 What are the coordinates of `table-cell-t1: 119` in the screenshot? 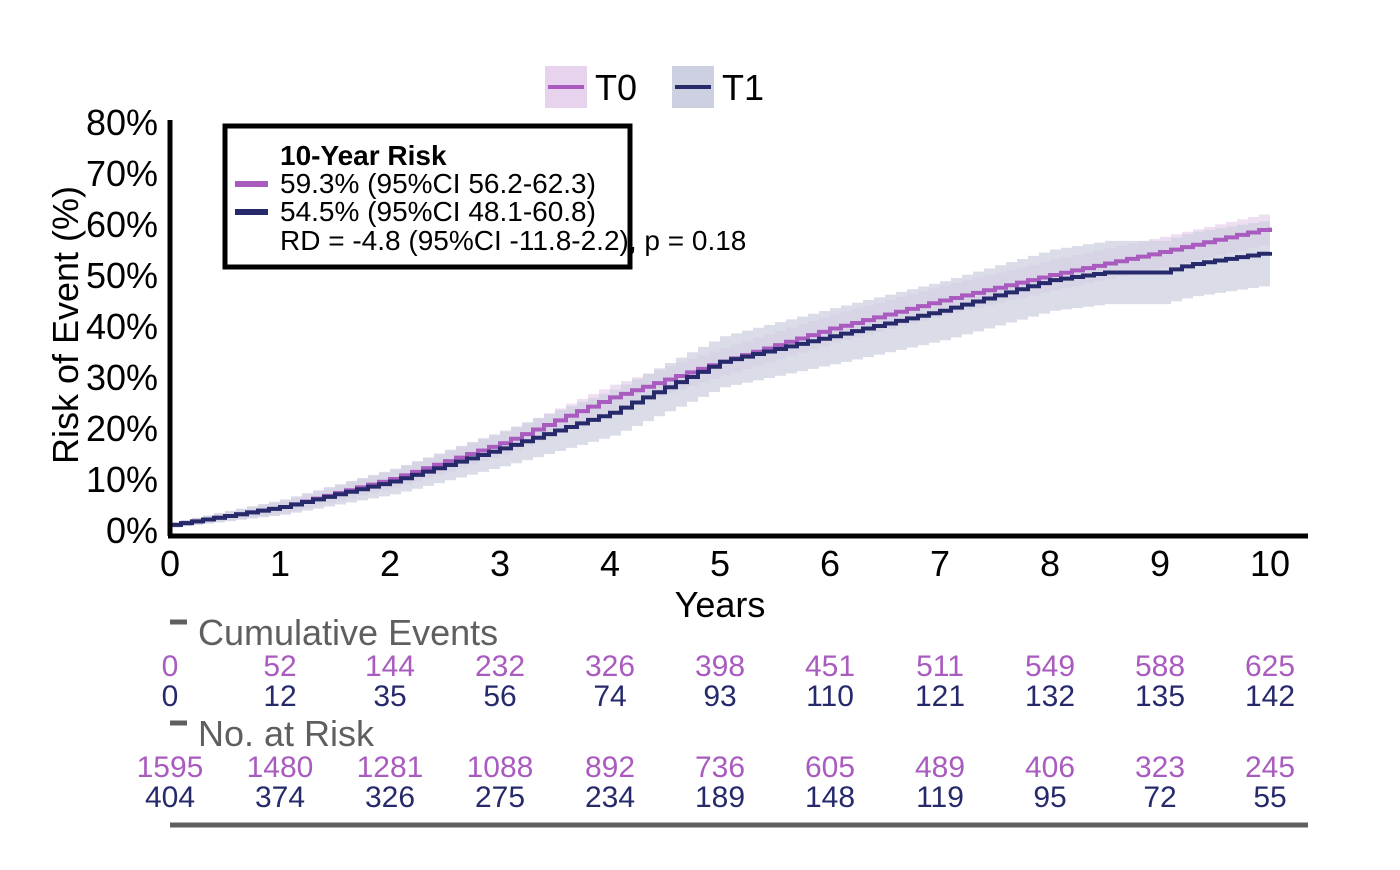 It's located at (940, 797).